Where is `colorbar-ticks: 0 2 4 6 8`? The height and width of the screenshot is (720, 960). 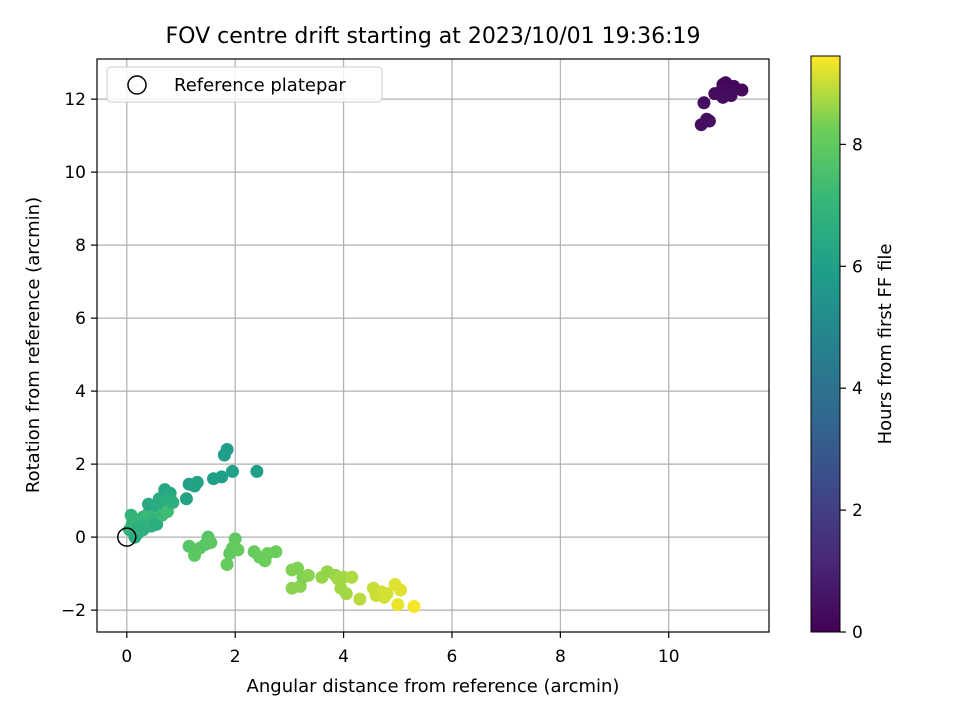 colorbar-ticks: 0 2 4 6 8 is located at coordinates (851, 389).